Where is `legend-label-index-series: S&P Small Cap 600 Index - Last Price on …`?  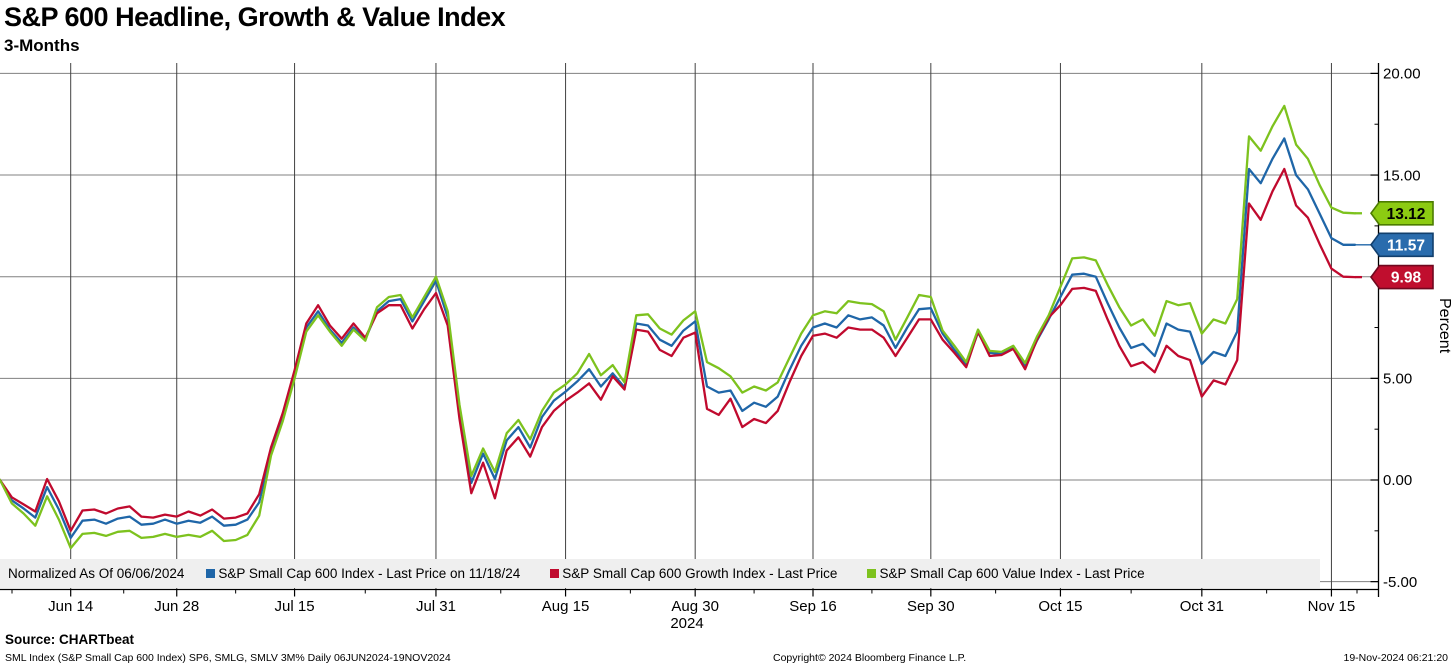
legend-label-index-series: S&P Small Cap 600 Index - Last Price on … is located at coordinates (369, 573).